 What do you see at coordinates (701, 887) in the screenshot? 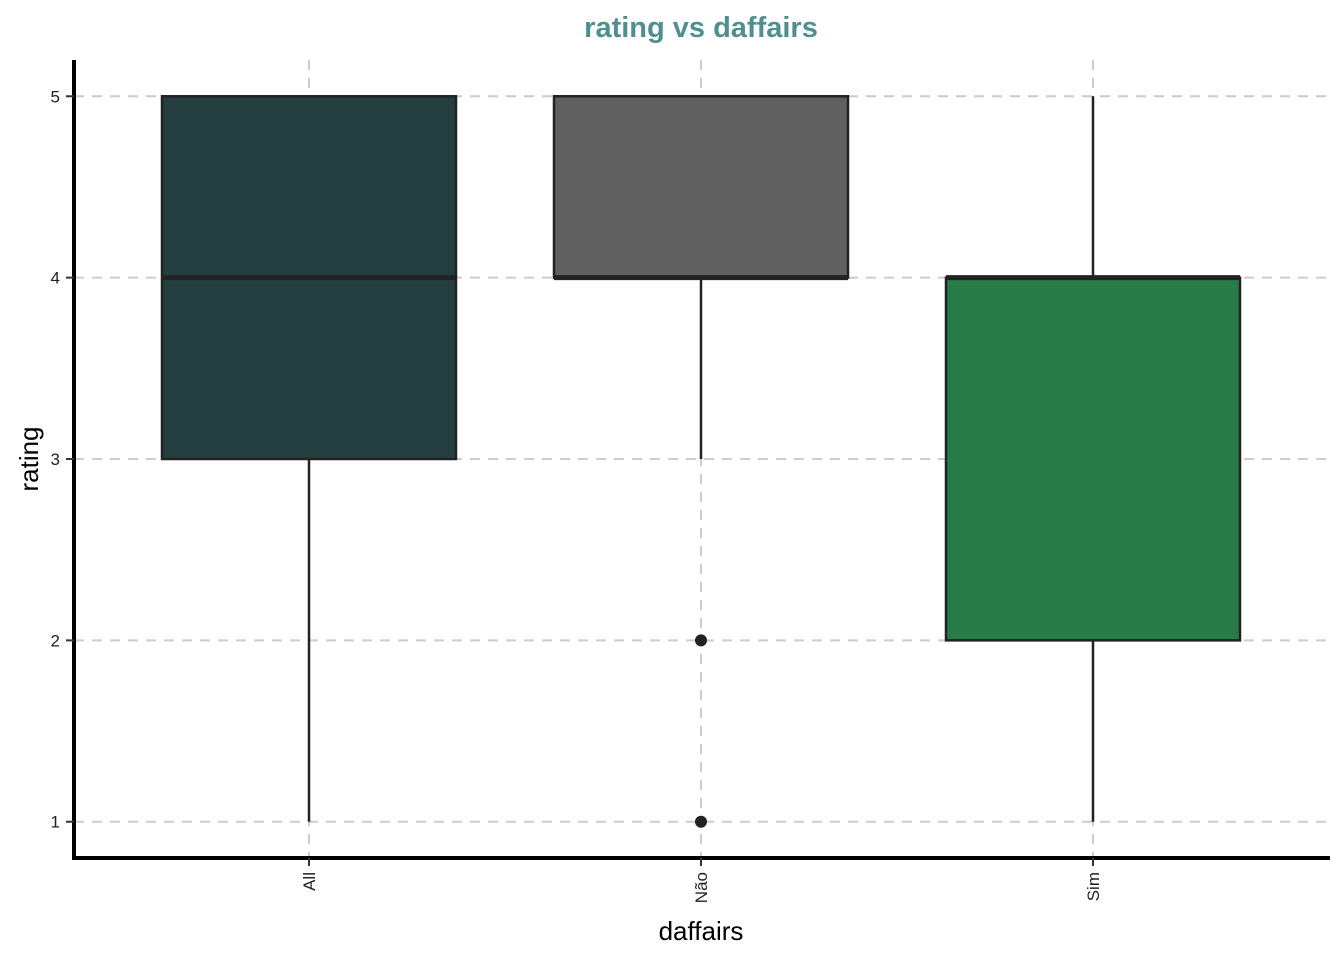
I see `x-tick-label: Não` at bounding box center [701, 887].